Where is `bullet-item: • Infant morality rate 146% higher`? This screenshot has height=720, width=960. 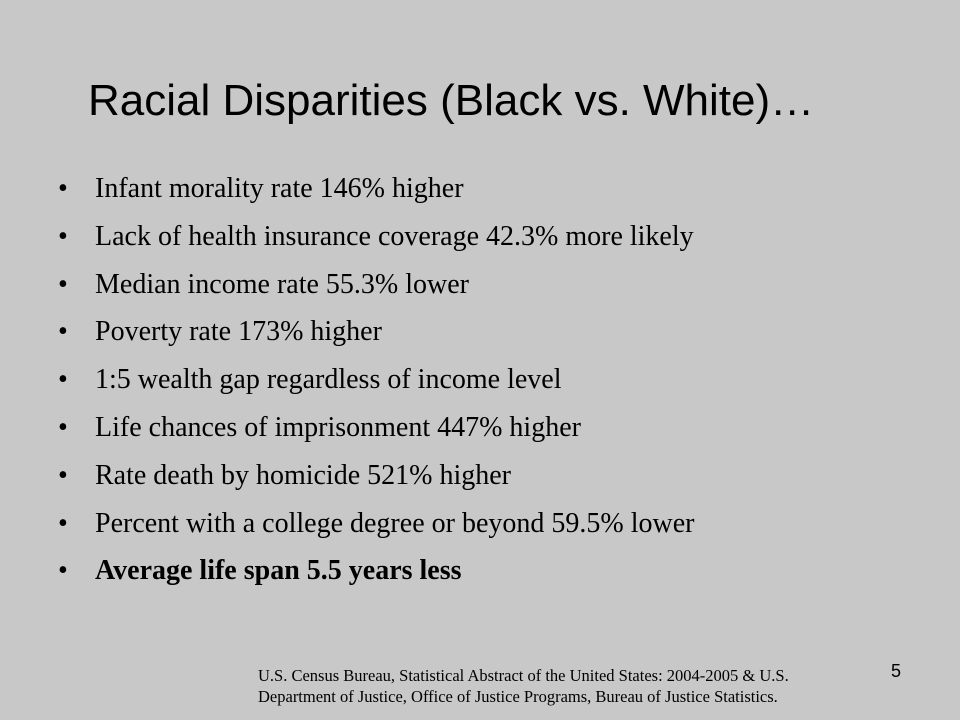
bullet-item: • Infant morality rate 146% higher is located at coordinates (376, 197).